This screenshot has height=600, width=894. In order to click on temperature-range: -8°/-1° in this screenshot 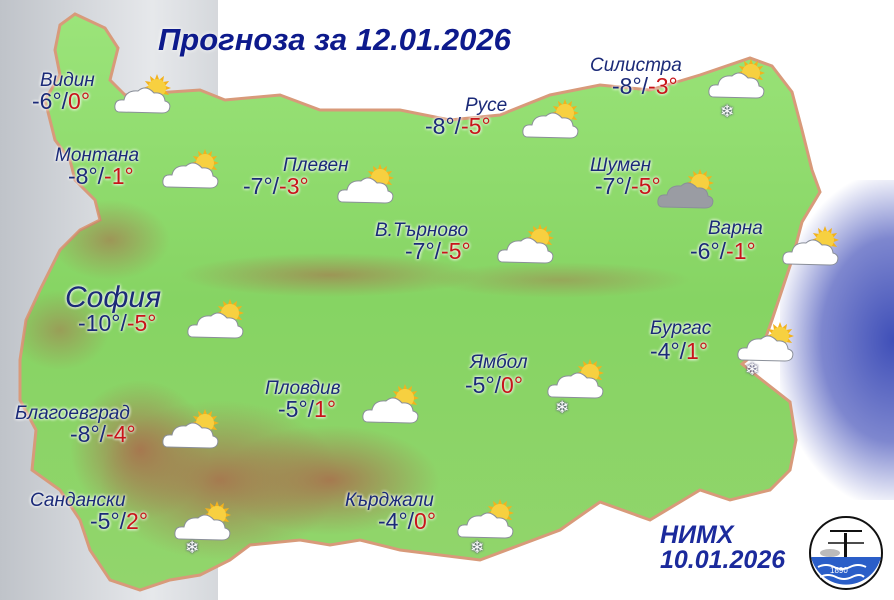, I will do `click(101, 176)`.